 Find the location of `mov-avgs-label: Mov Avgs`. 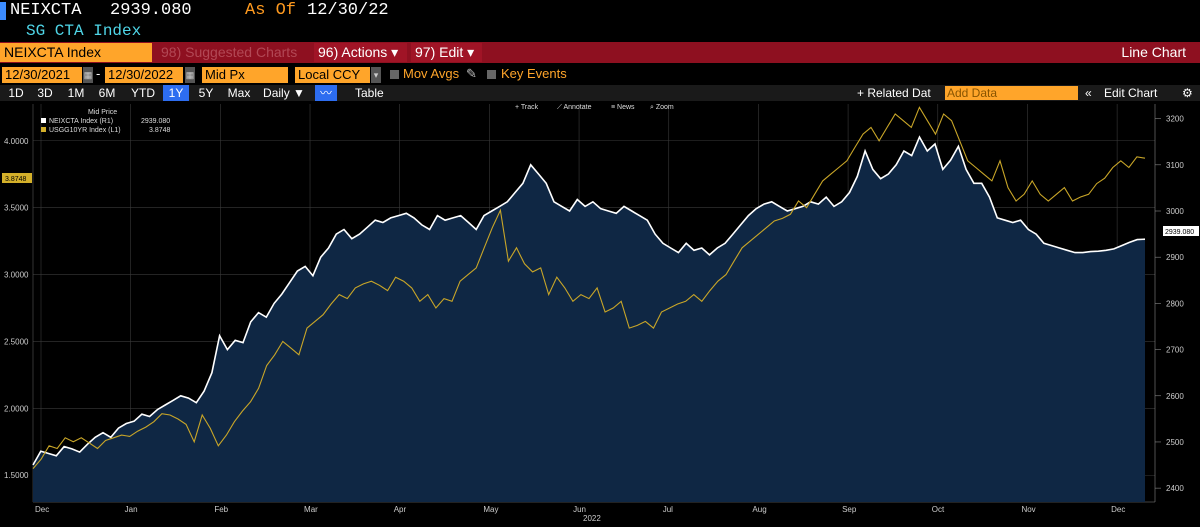

mov-avgs-label: Mov Avgs is located at coordinates (431, 73).